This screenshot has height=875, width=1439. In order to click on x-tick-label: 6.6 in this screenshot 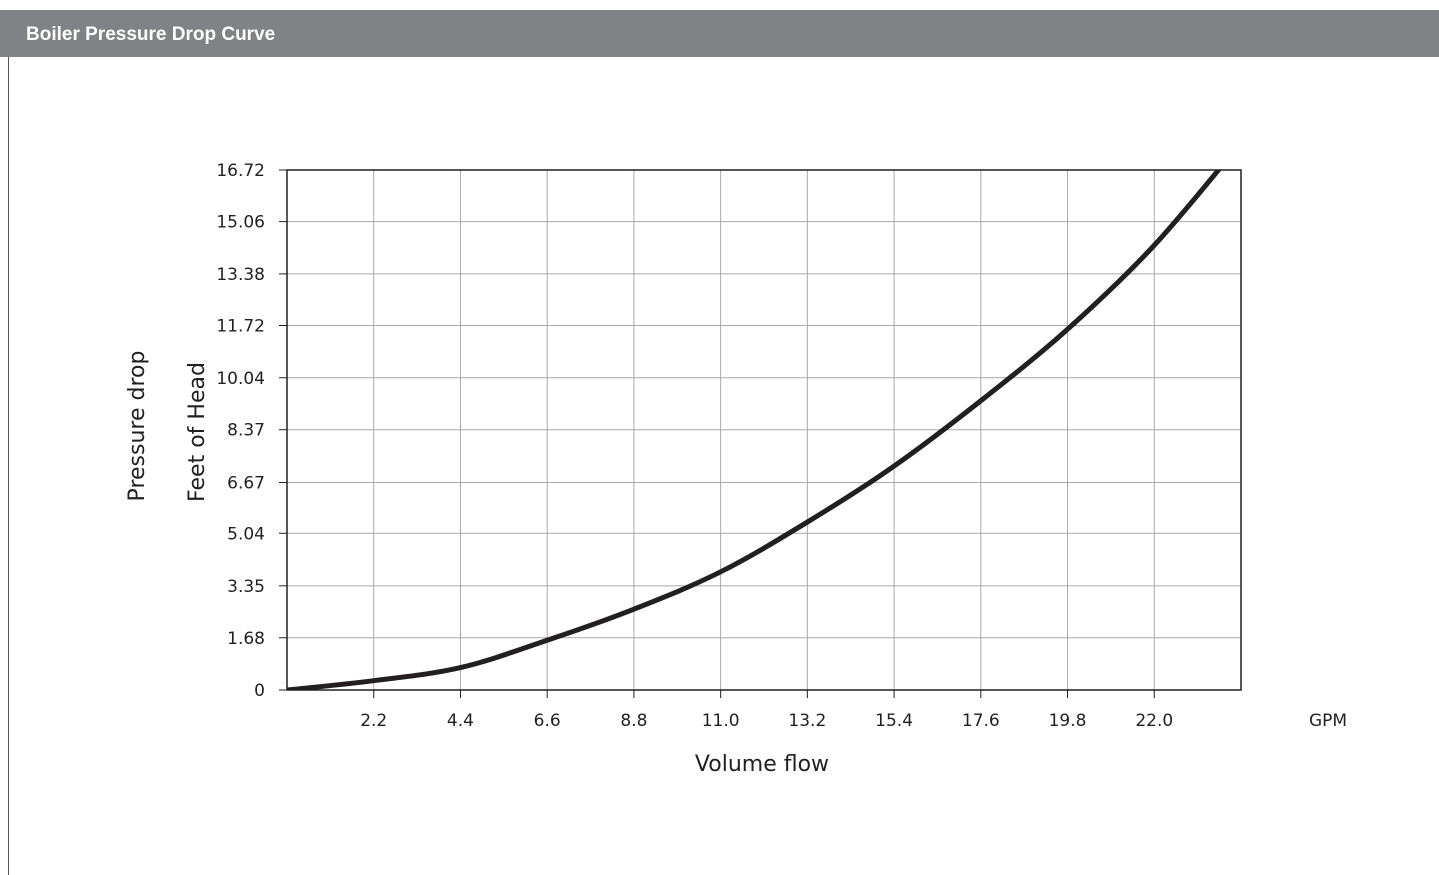, I will do `click(547, 721)`.